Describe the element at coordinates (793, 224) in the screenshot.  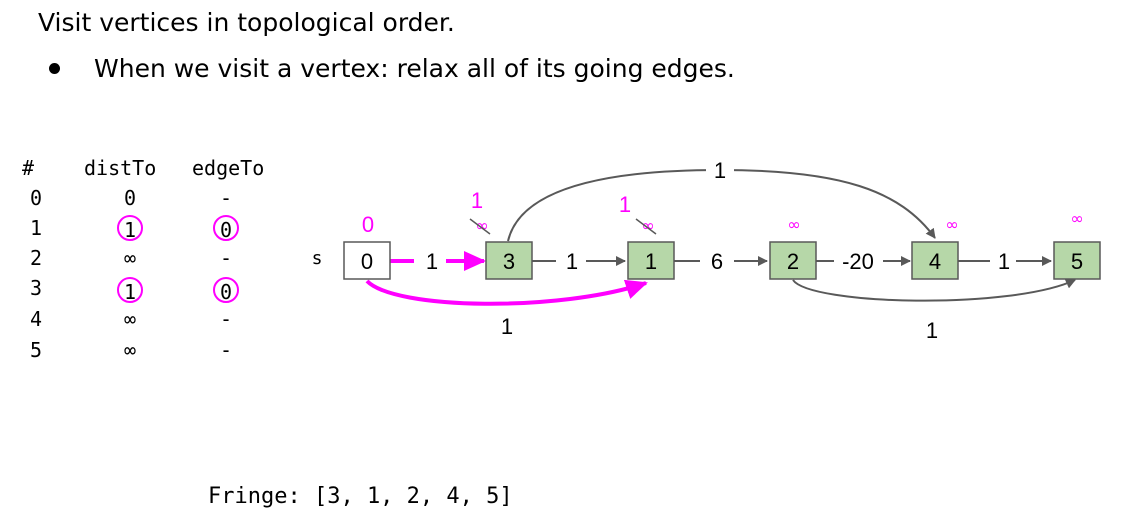
I see `node-2-dist: ∞` at that location.